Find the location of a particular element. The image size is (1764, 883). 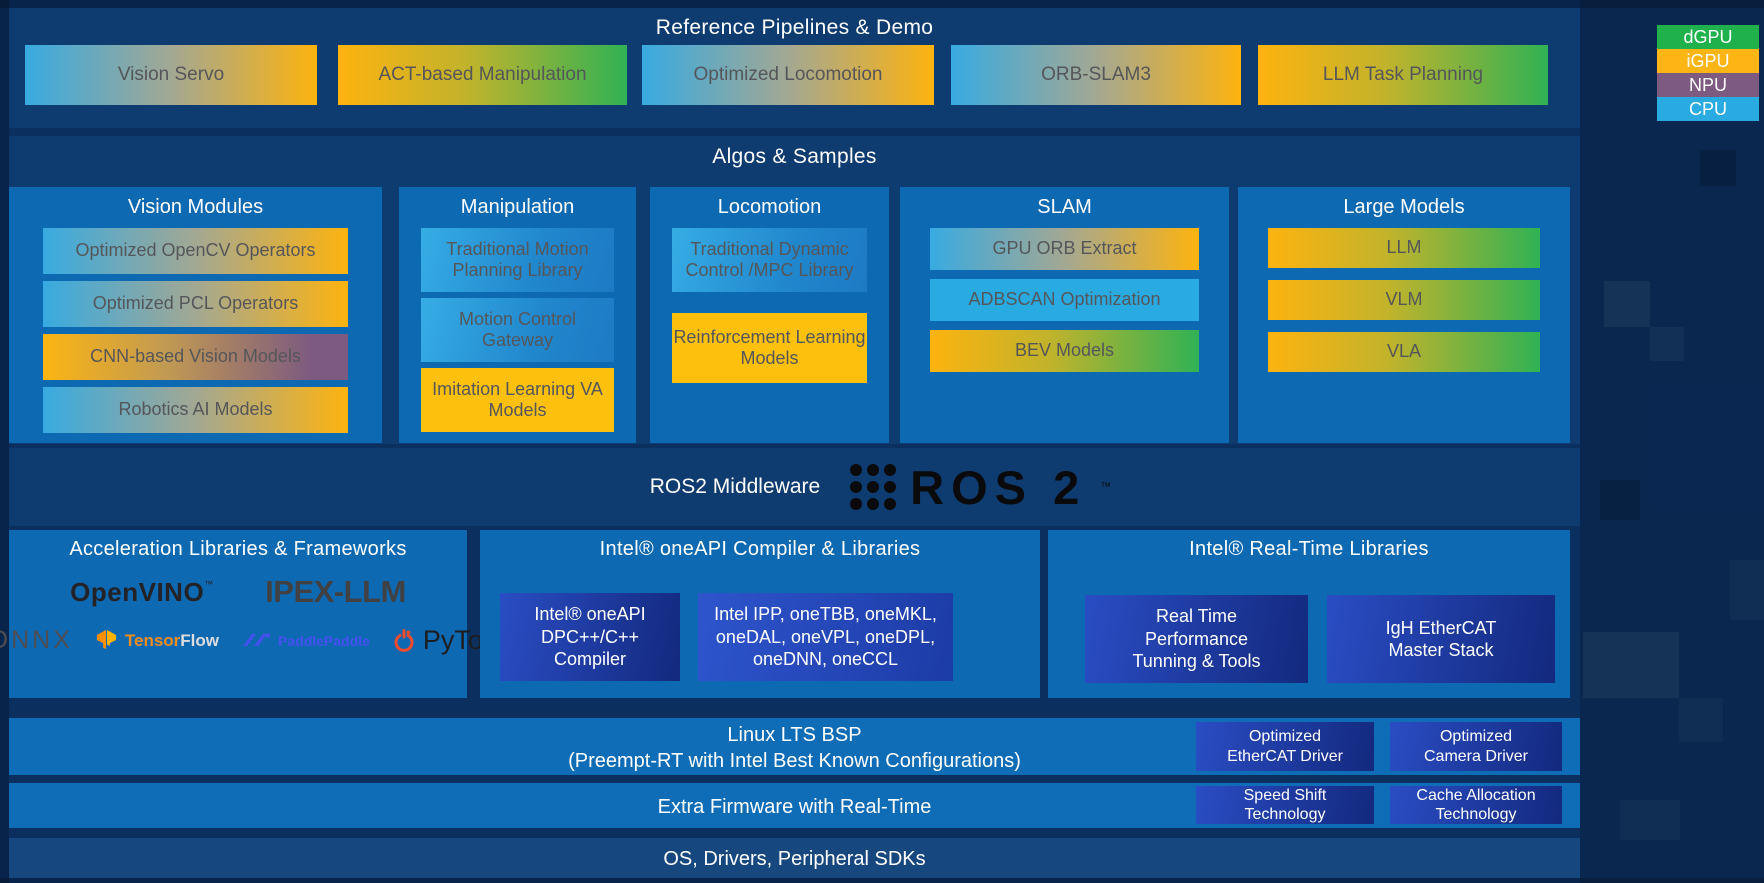

legend-item-cpu: CPU is located at coordinates (1708, 109).